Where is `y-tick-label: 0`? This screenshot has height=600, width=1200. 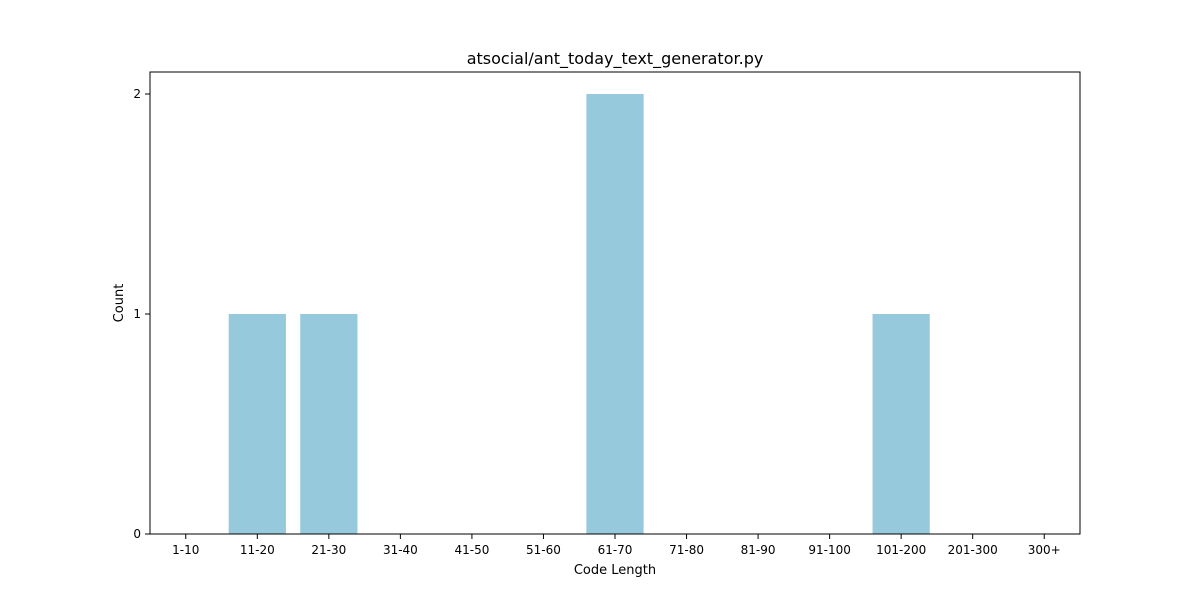
y-tick-label: 0 is located at coordinates (137, 534).